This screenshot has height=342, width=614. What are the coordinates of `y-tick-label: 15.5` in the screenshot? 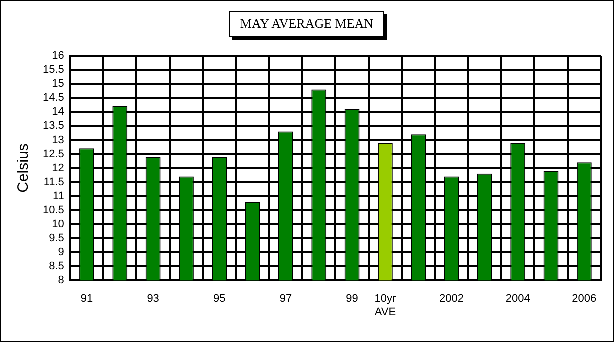 It's located at (53, 70).